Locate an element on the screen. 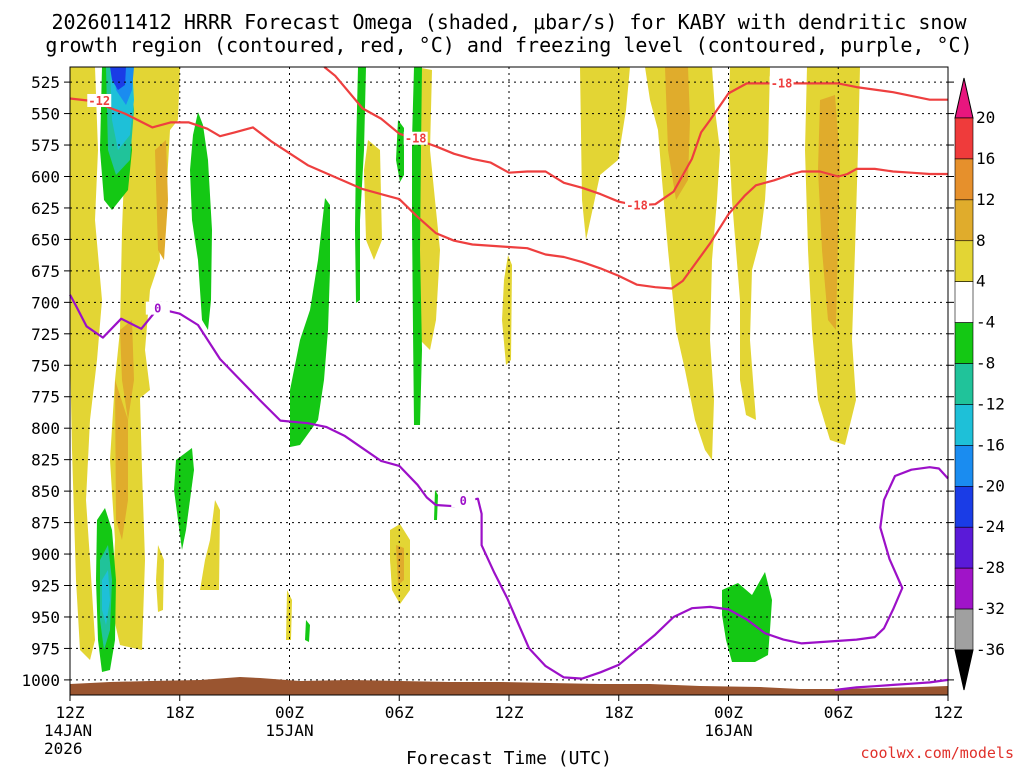  contour-line is located at coordinates (891, 685).